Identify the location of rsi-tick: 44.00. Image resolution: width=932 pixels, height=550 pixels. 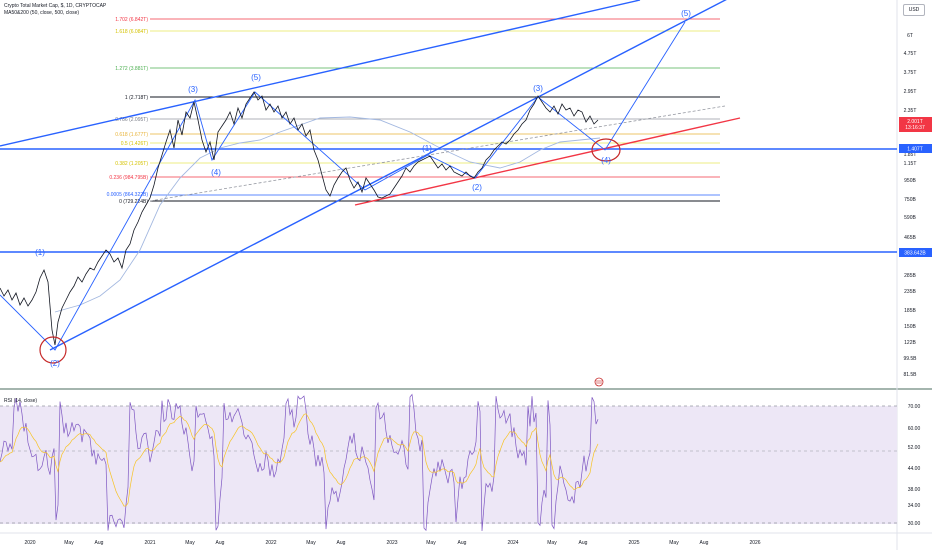
(914, 469).